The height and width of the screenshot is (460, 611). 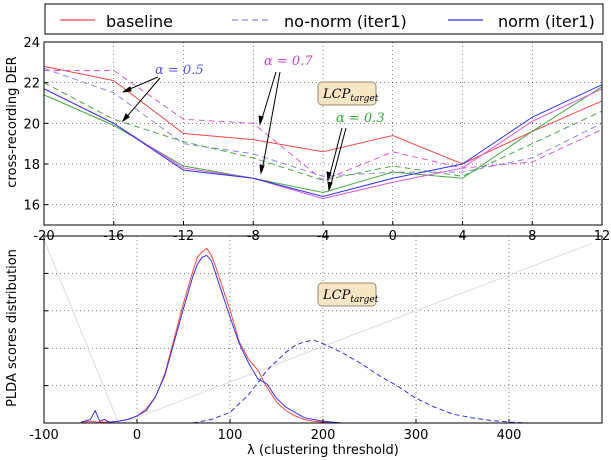 I want to click on lcp-sub-bottom: target, so click(x=364, y=300).